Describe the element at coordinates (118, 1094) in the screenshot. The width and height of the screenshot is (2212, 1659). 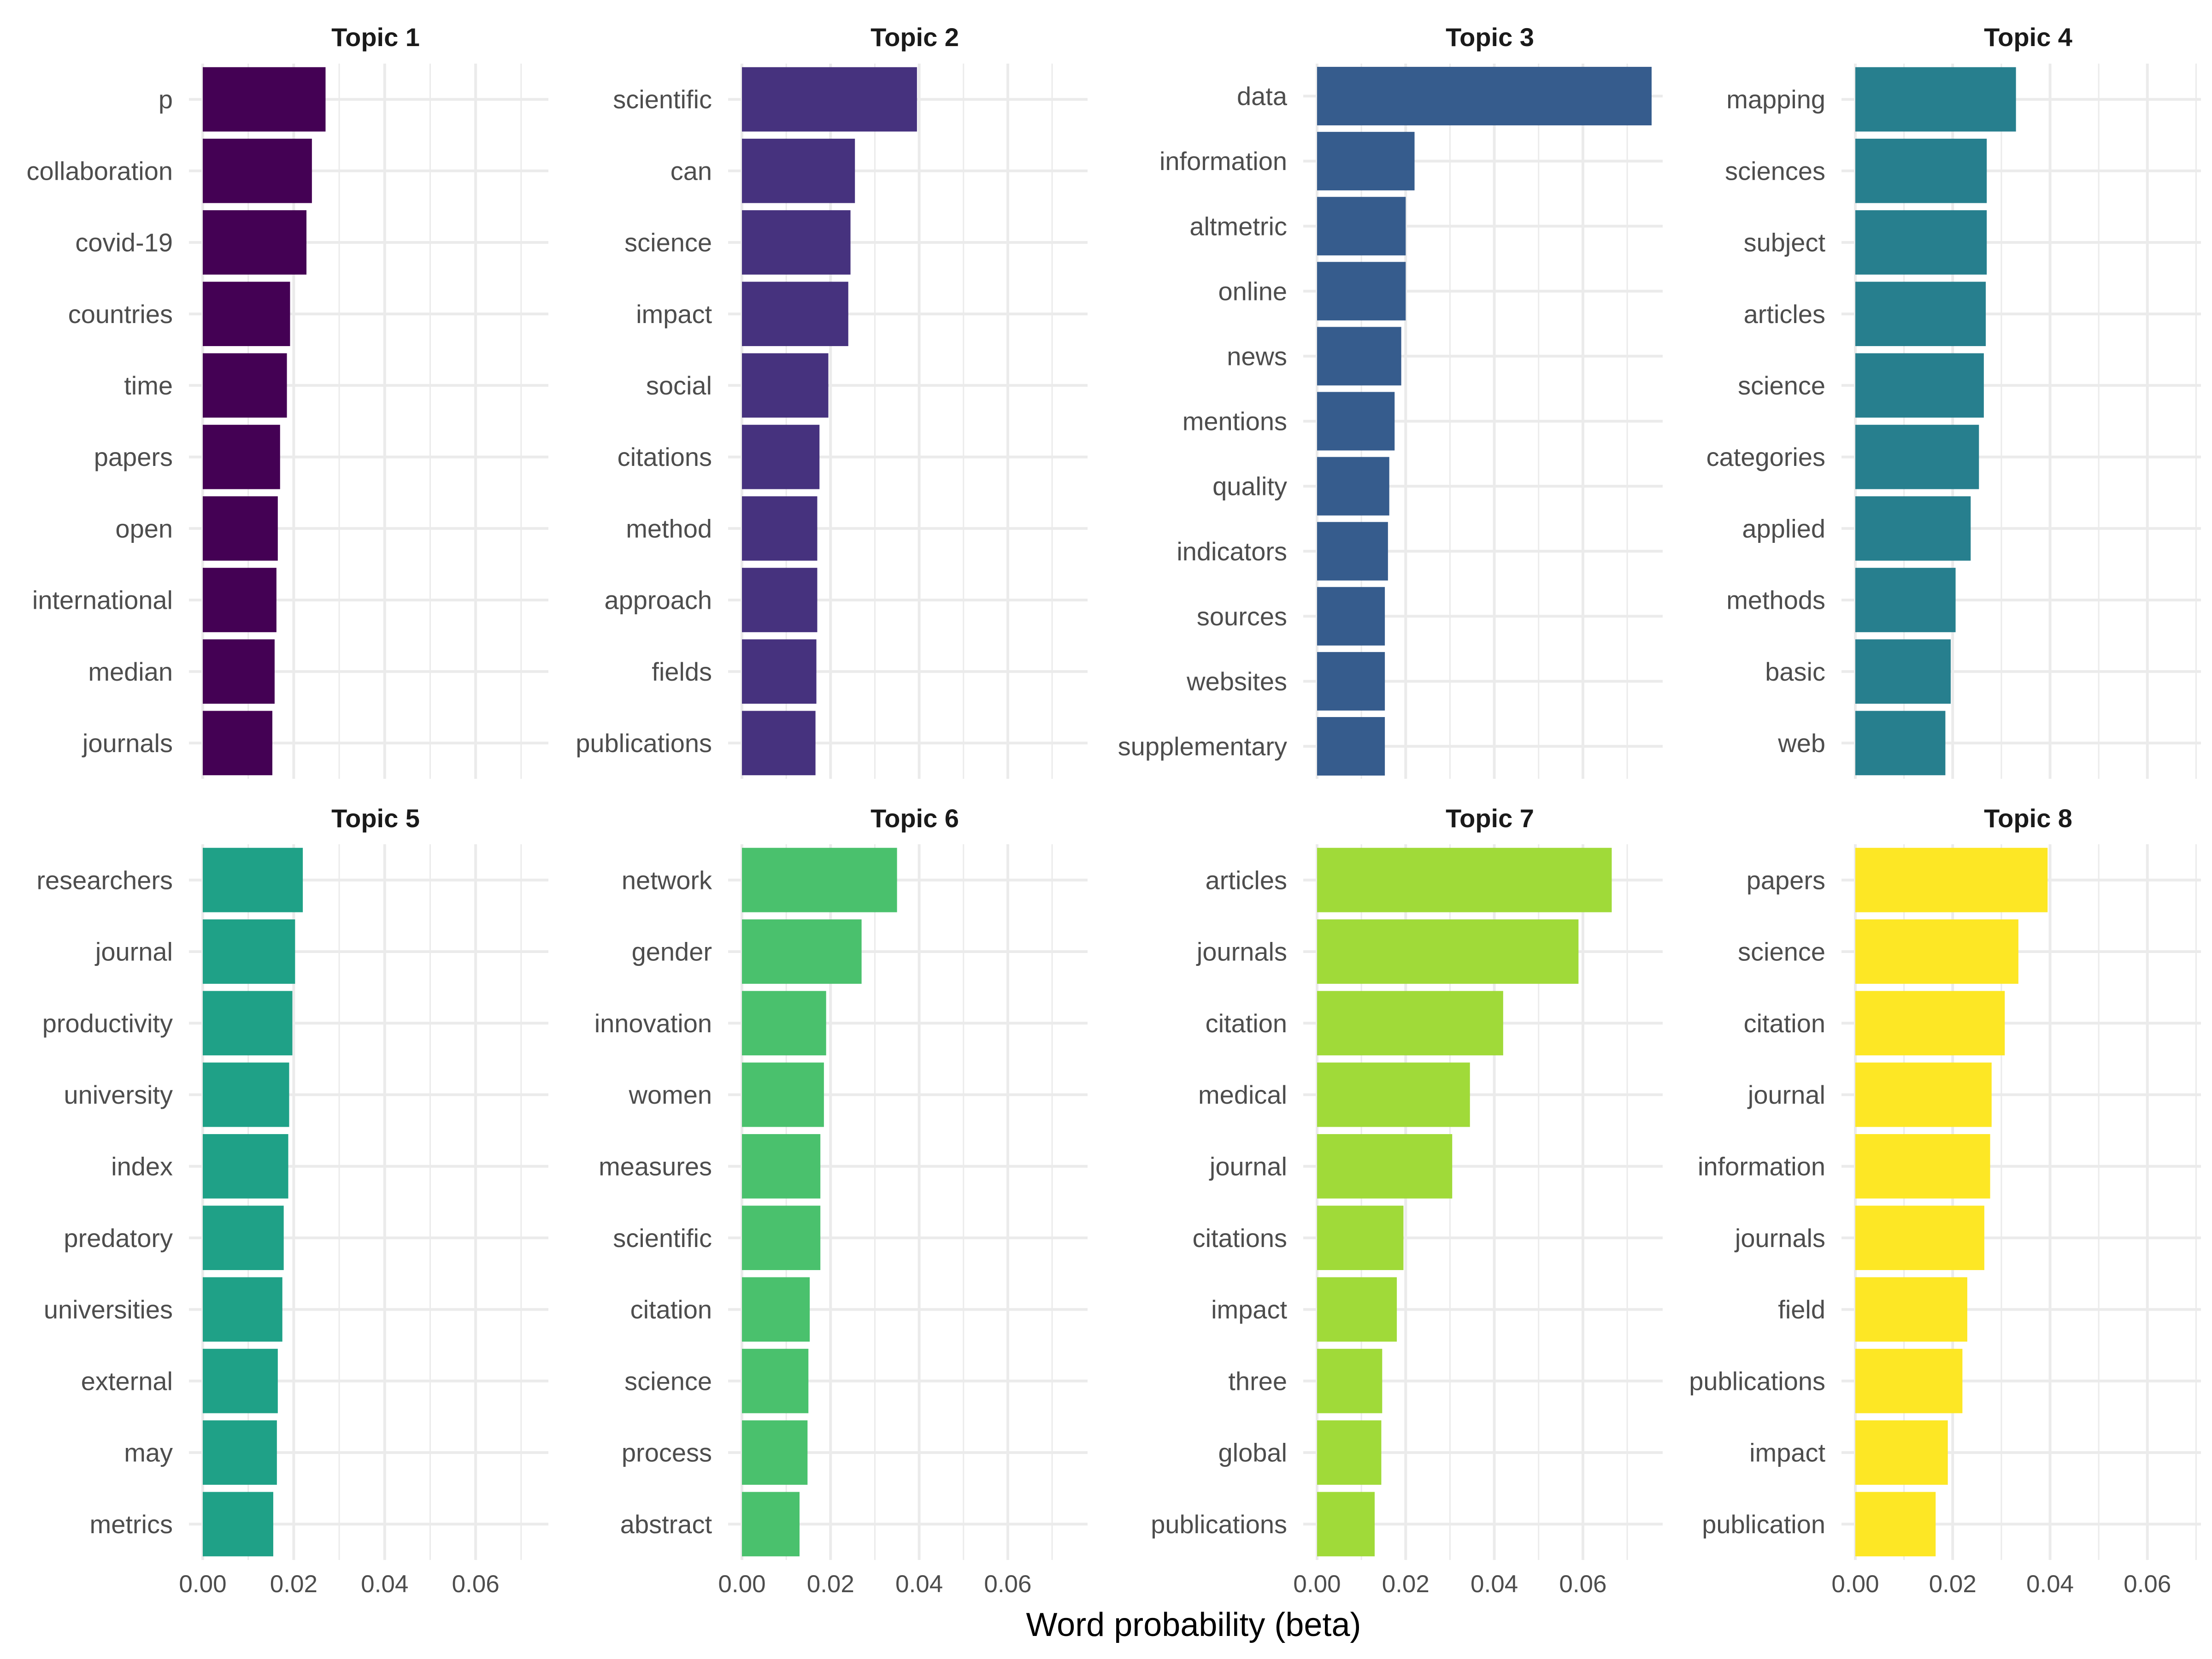
I see `category-label: university` at that location.